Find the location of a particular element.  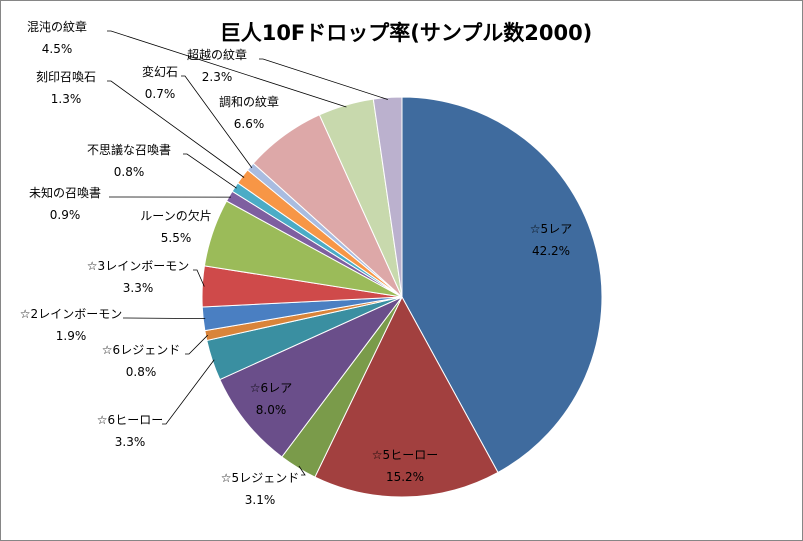

slice-label: 不思議な召喚書 is located at coordinates (129, 150).